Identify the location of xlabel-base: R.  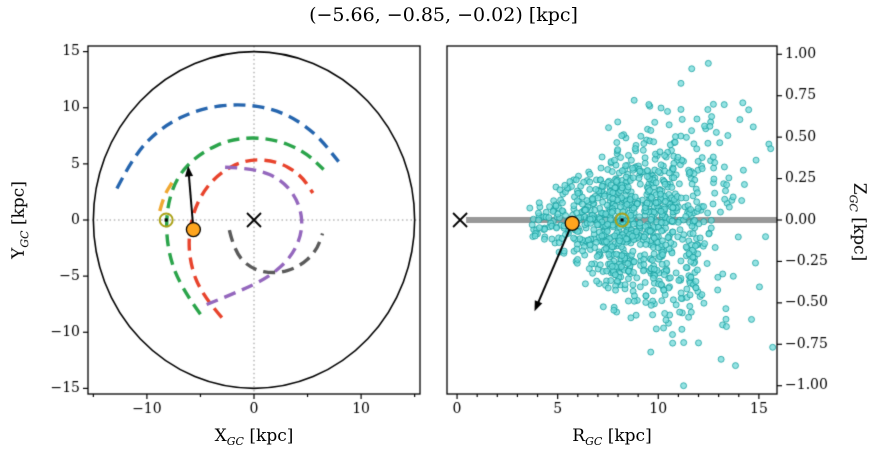
(579, 435).